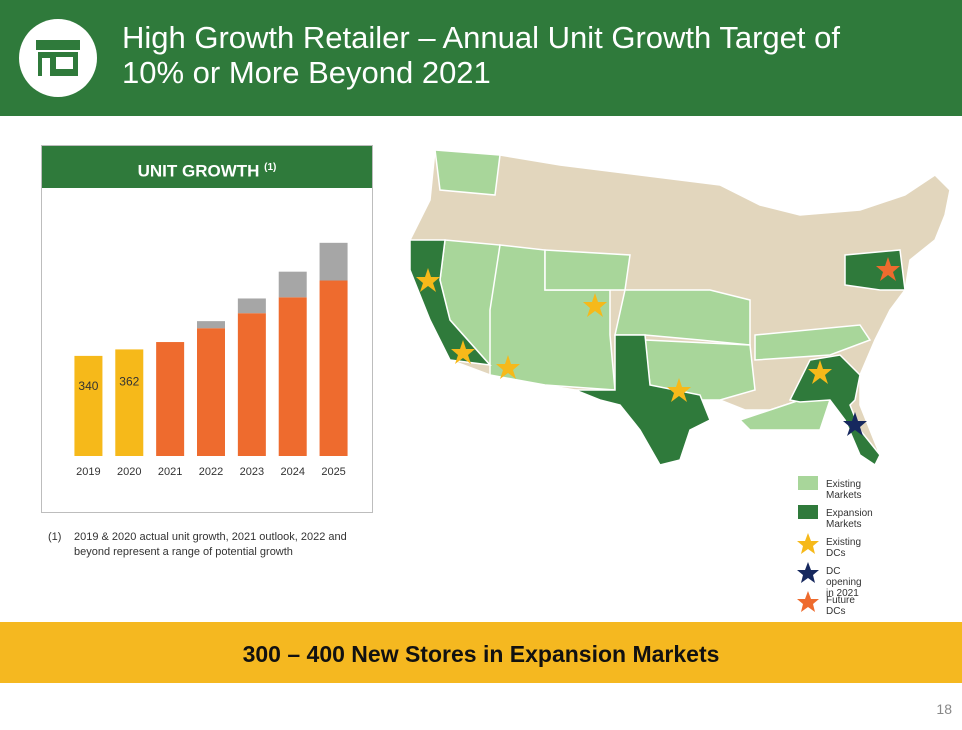 This screenshot has height=730, width=962. What do you see at coordinates (88, 386) in the screenshot?
I see `data-label: 340` at bounding box center [88, 386].